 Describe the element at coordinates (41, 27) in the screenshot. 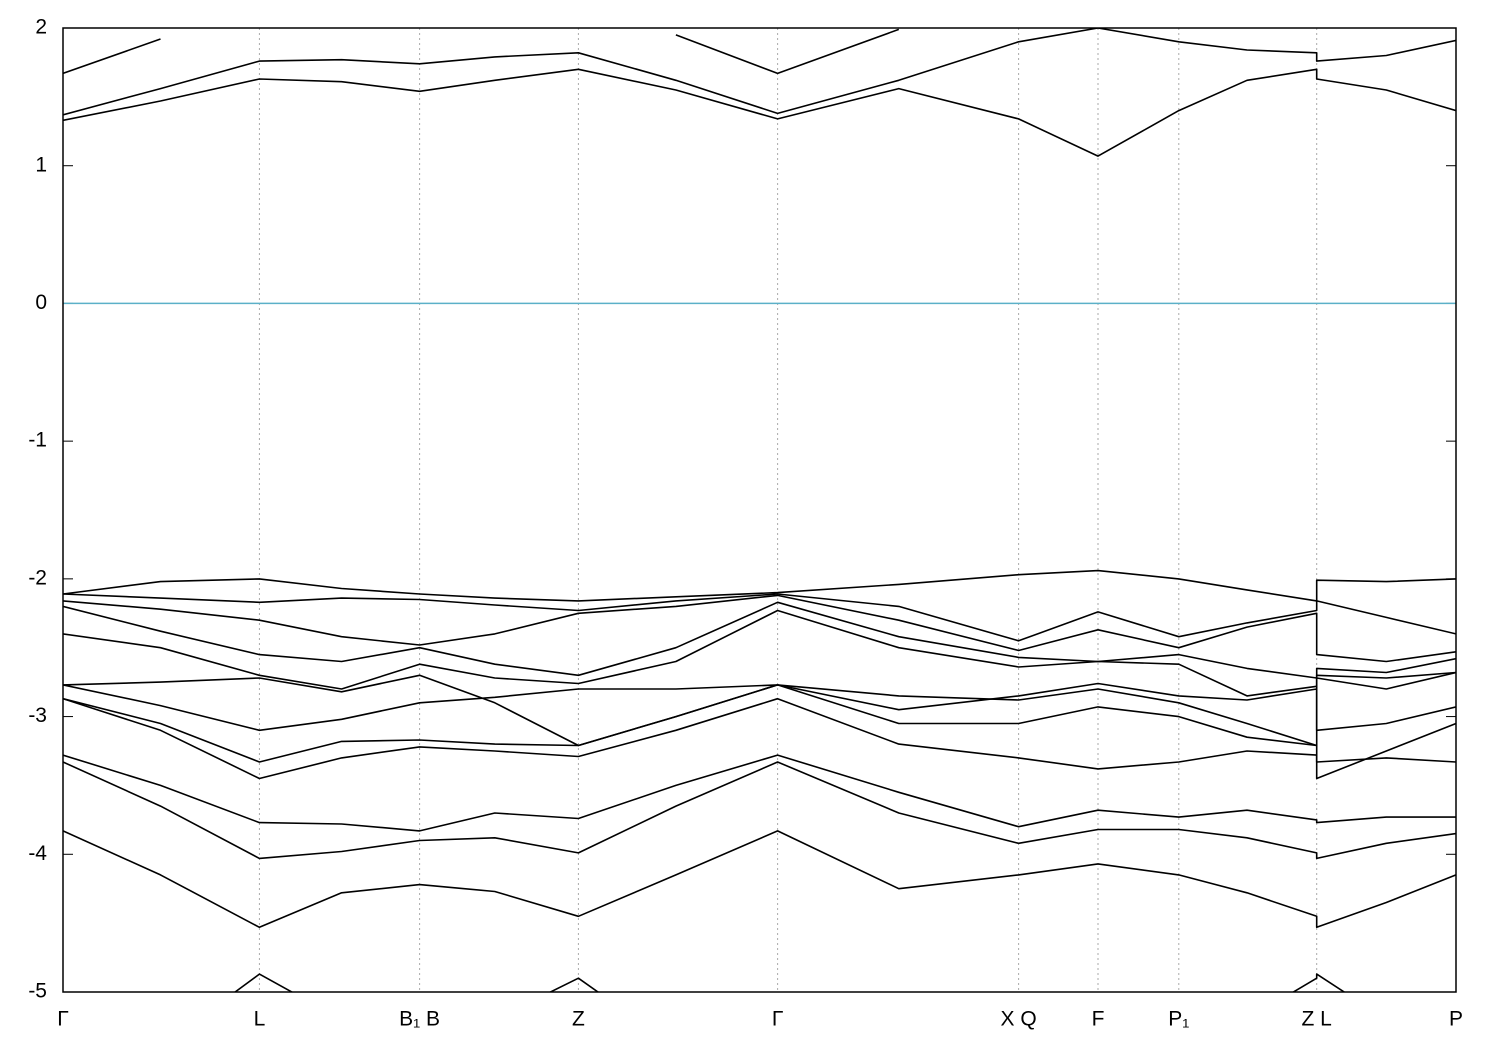

I see `y-tick-label: 2` at that location.